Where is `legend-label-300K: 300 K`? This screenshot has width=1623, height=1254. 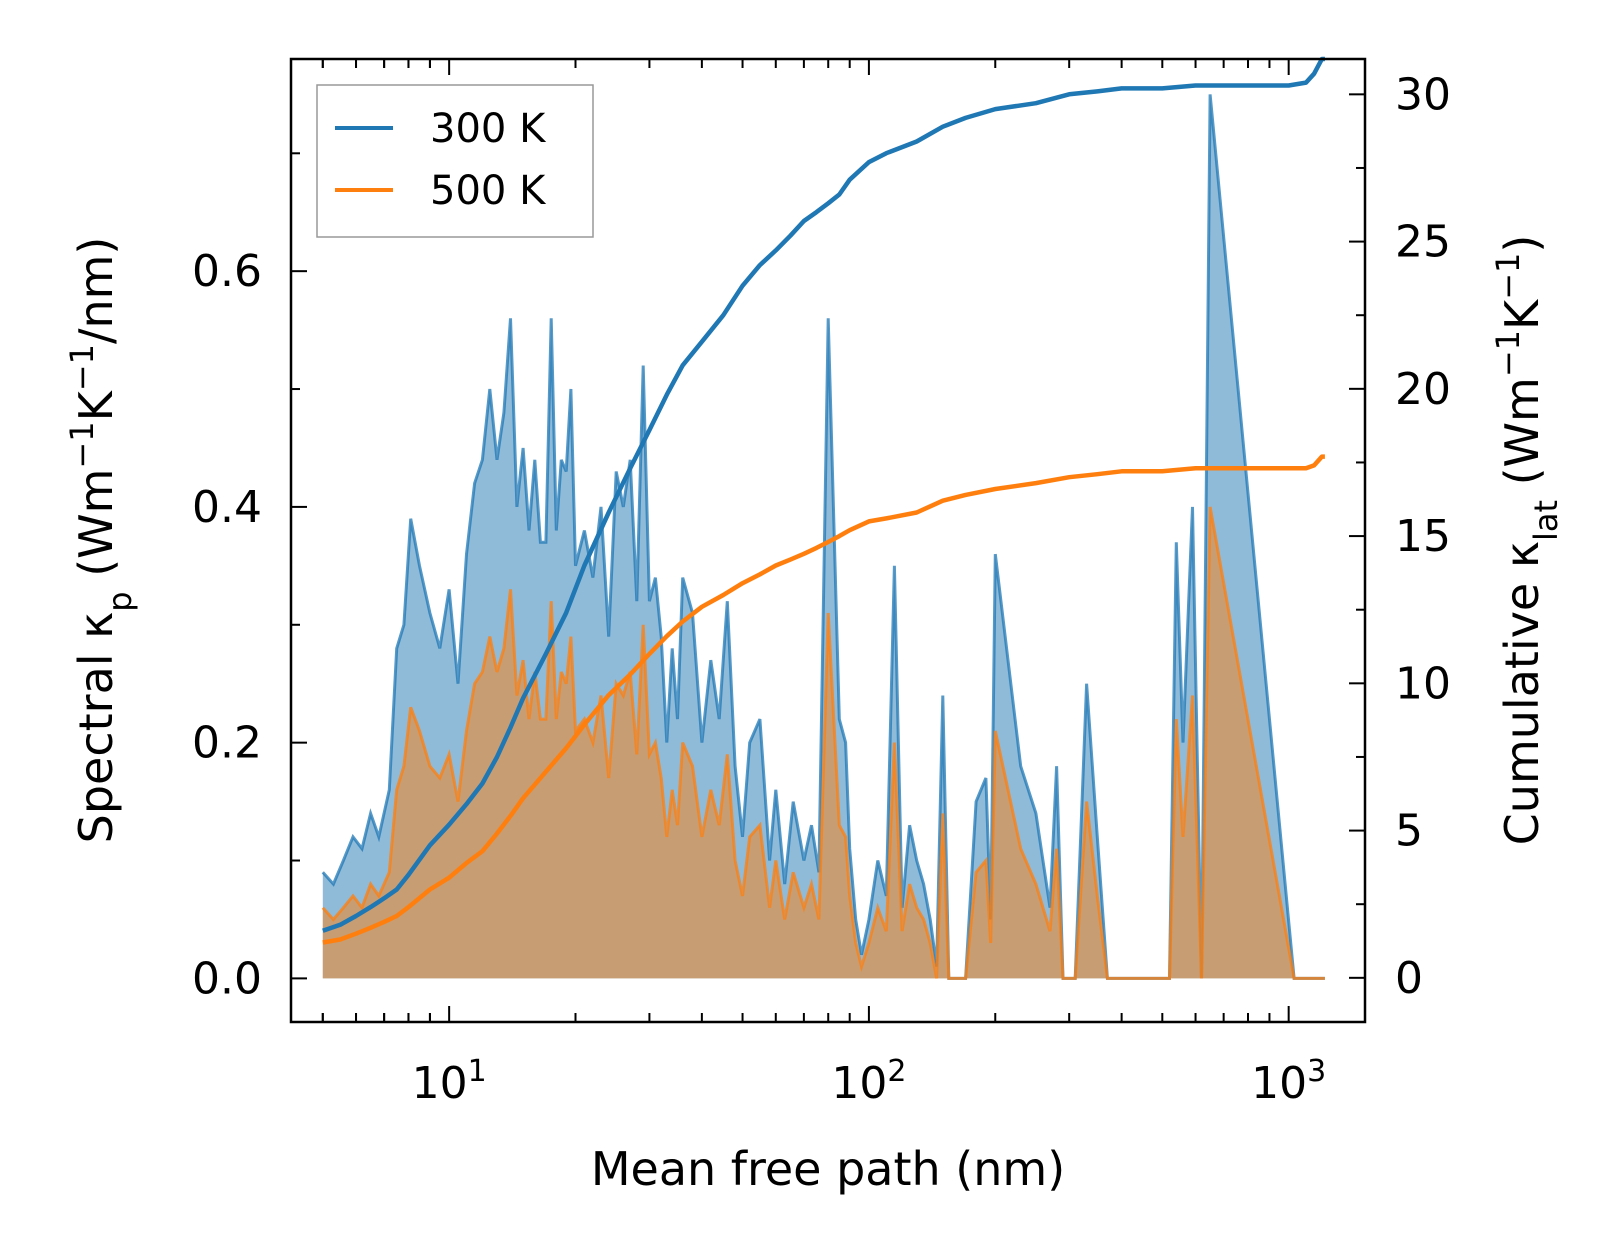
legend-label-300K: 300 K is located at coordinates (488, 129).